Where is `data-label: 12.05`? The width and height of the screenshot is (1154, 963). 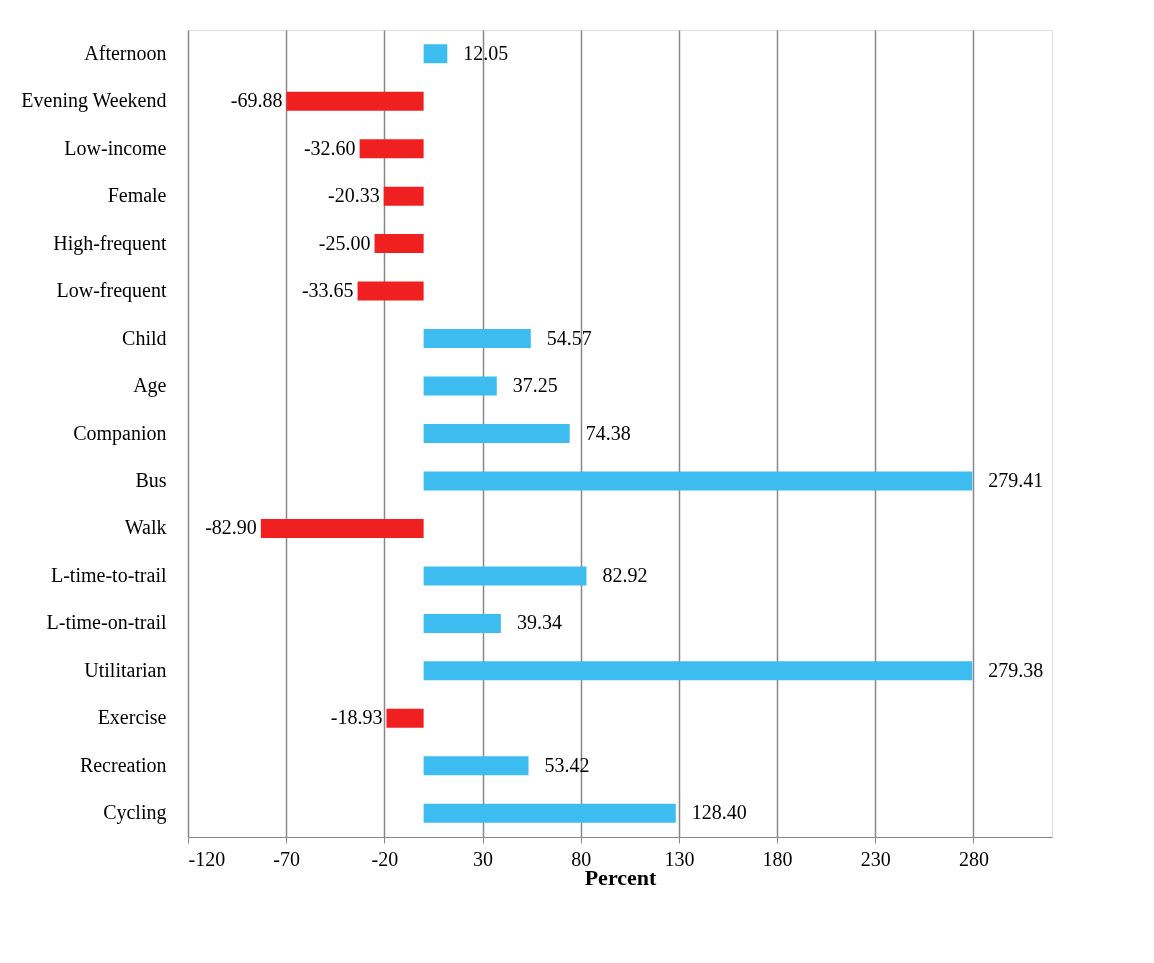
data-label: 12.05 is located at coordinates (486, 52).